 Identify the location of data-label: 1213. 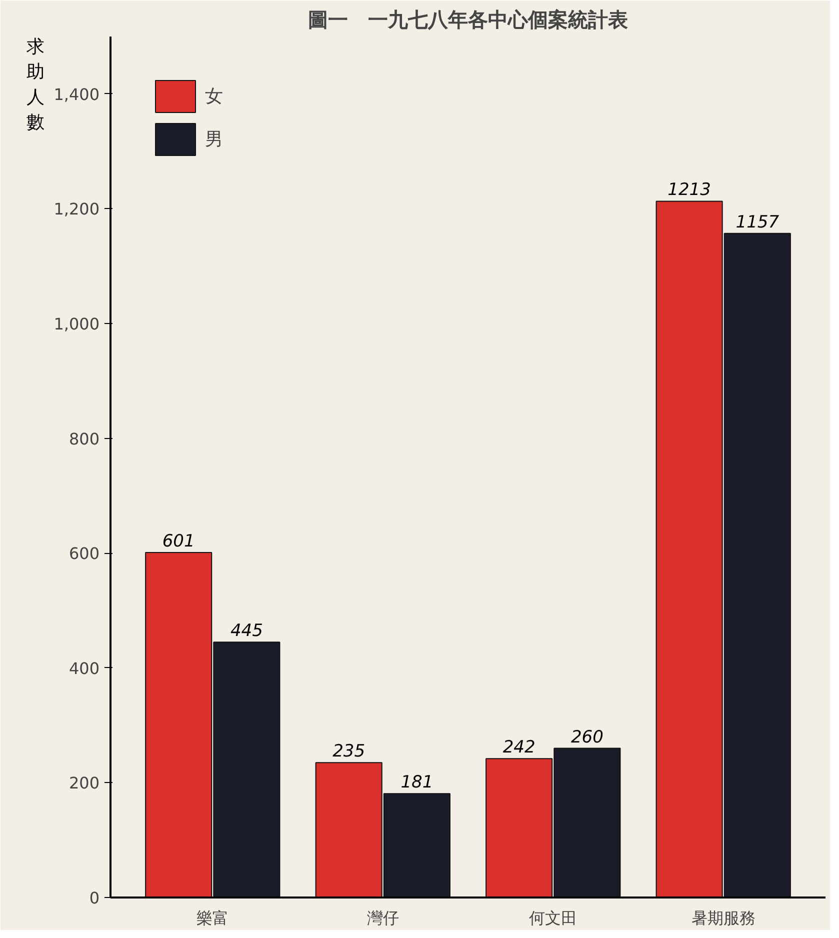
(689, 190).